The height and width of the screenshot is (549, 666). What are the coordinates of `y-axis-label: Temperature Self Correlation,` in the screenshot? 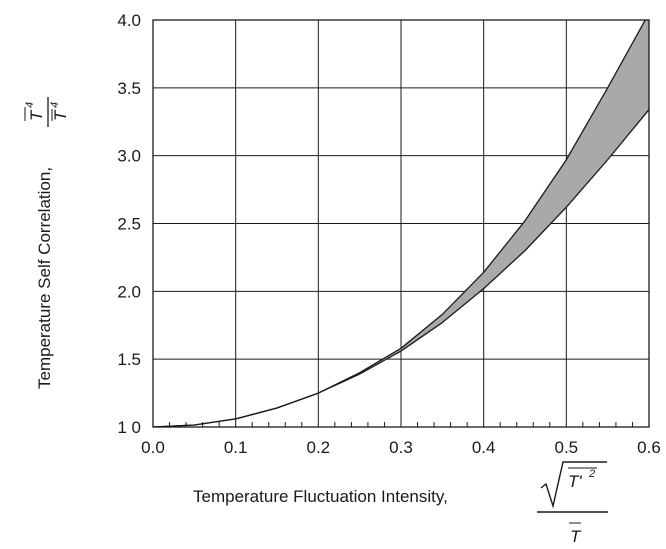 It's located at (44, 278).